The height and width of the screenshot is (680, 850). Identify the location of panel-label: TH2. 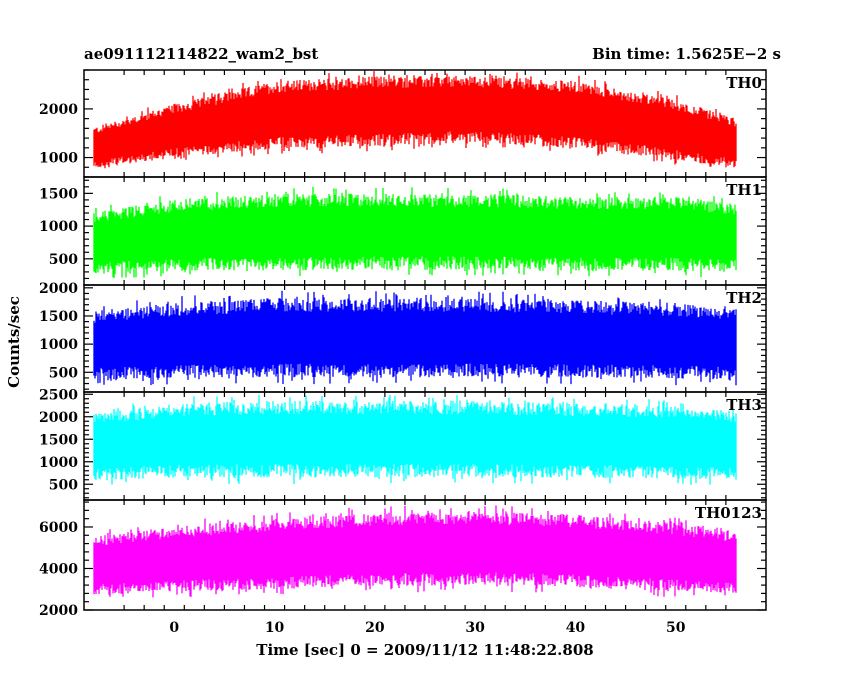
(744, 298).